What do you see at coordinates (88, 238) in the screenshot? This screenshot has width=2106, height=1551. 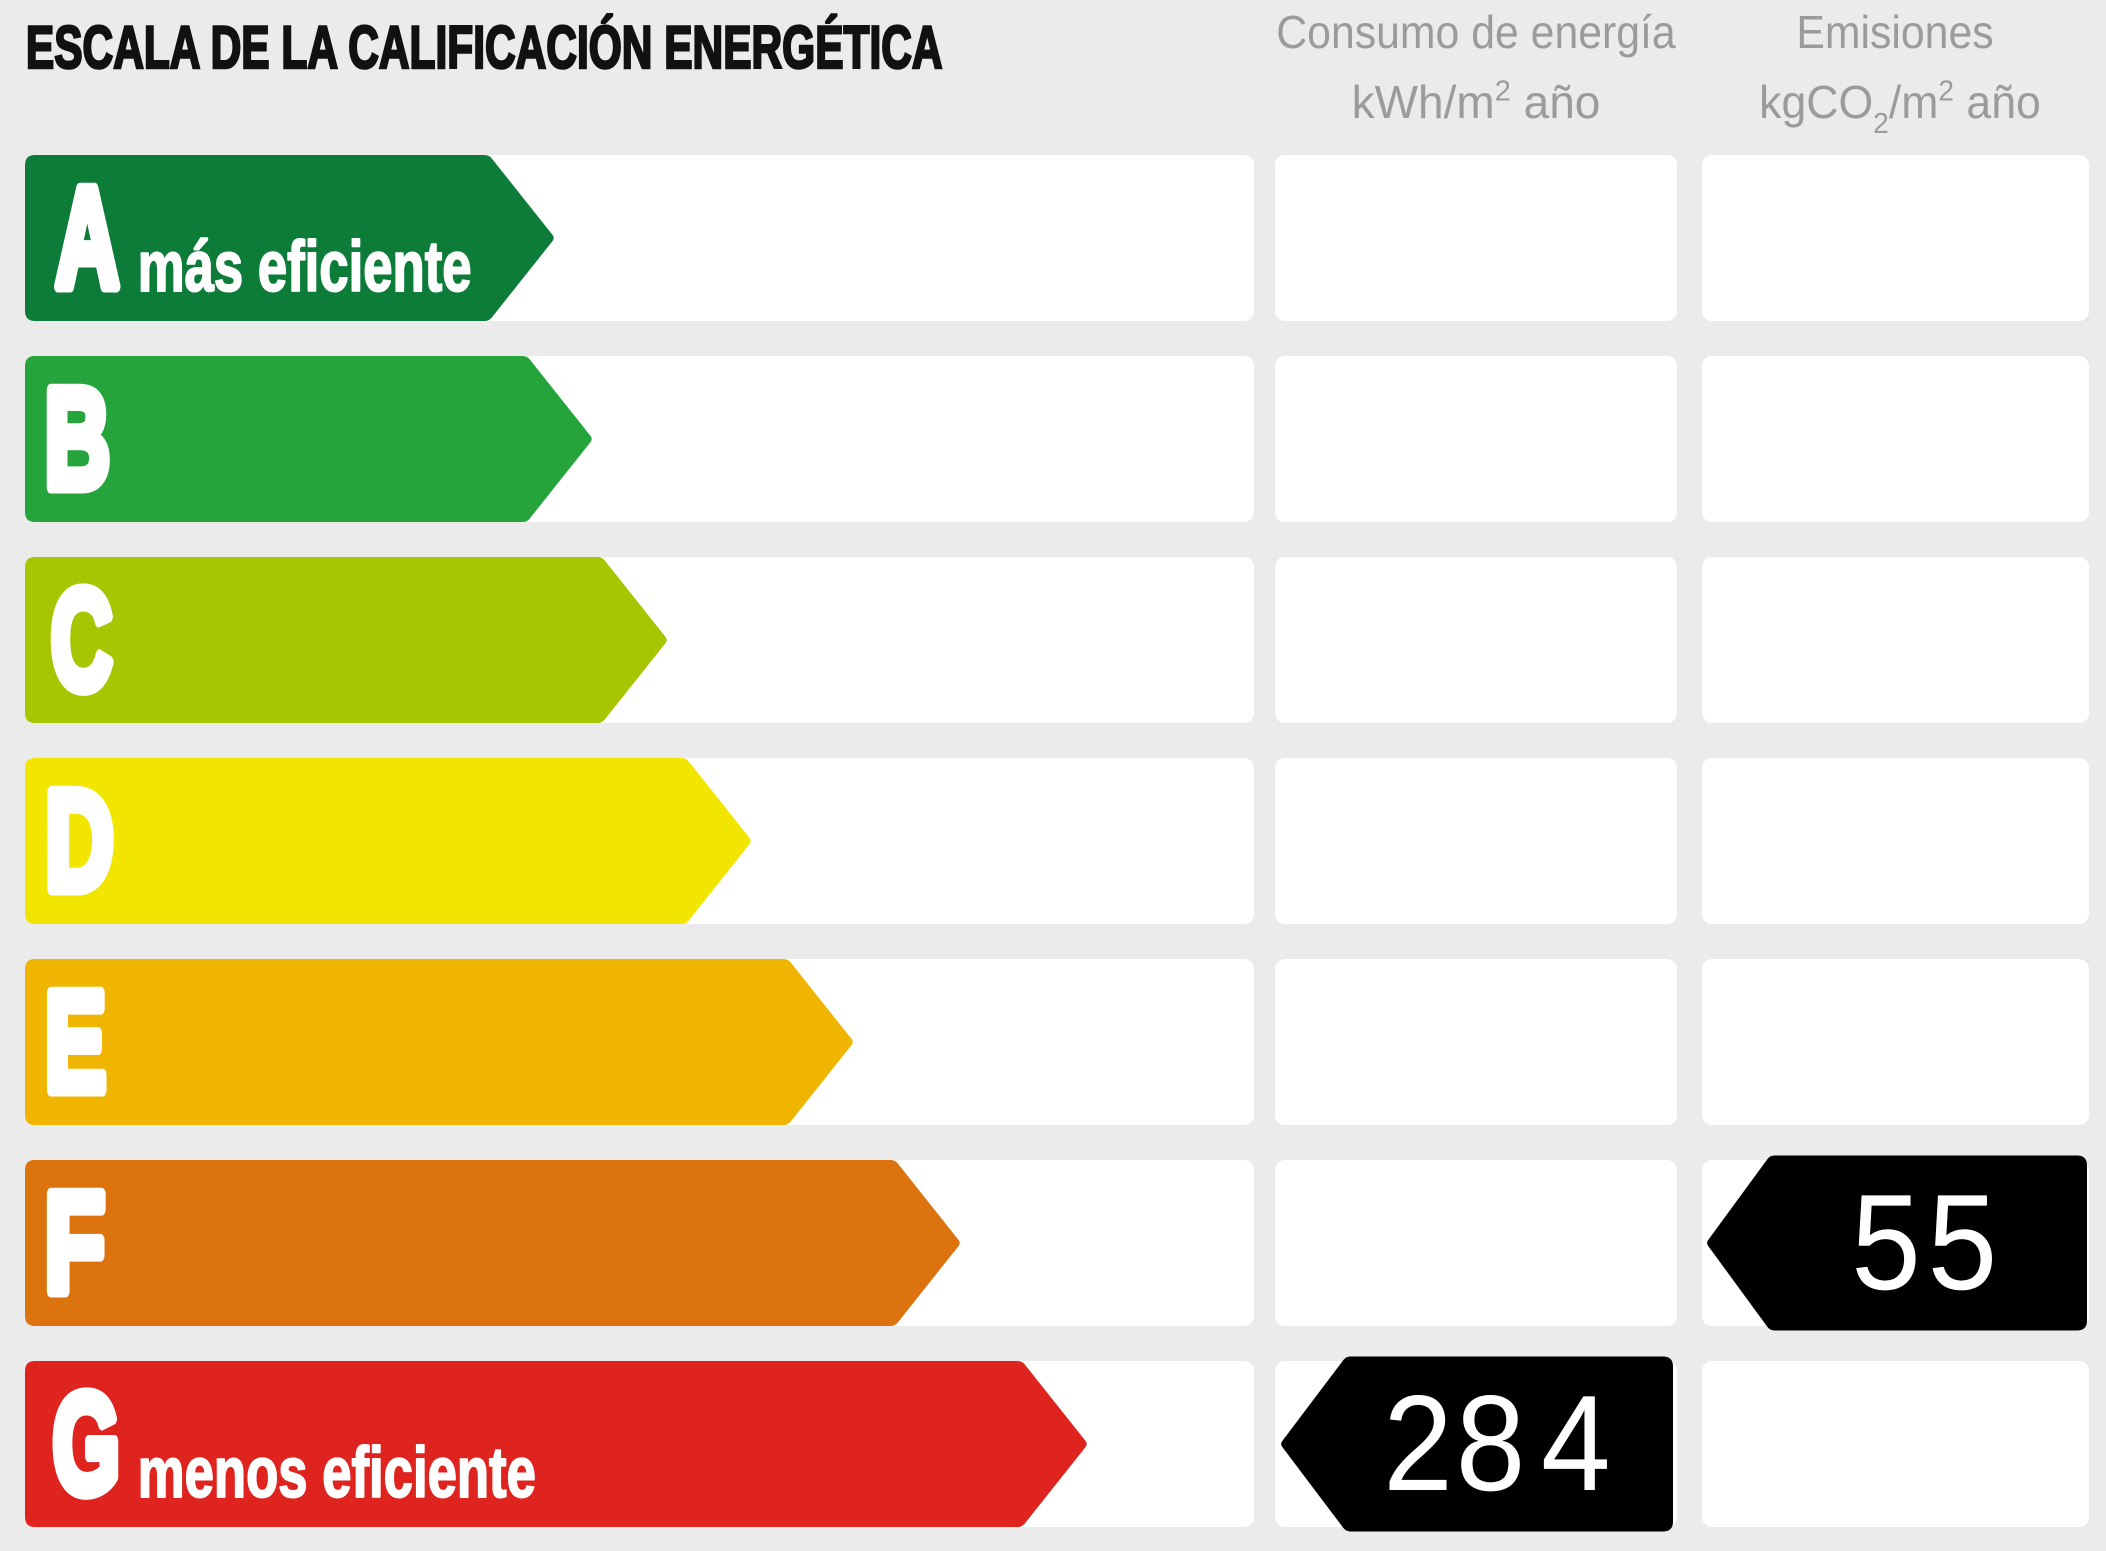 I see `svg-text: A` at bounding box center [88, 238].